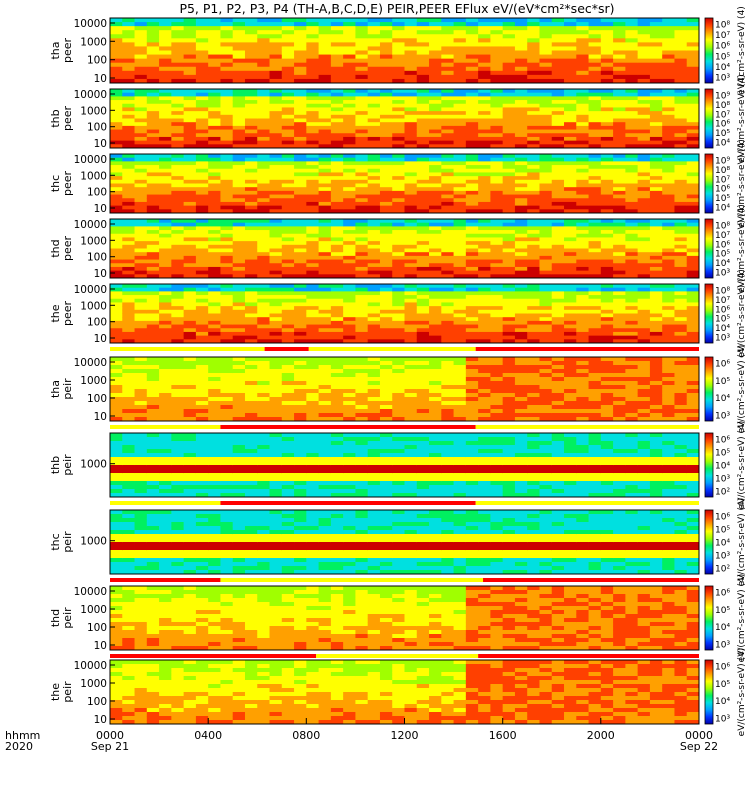 This screenshot has width=750, height=804. I want to click on spectrogram-the-peer, so click(404, 313).